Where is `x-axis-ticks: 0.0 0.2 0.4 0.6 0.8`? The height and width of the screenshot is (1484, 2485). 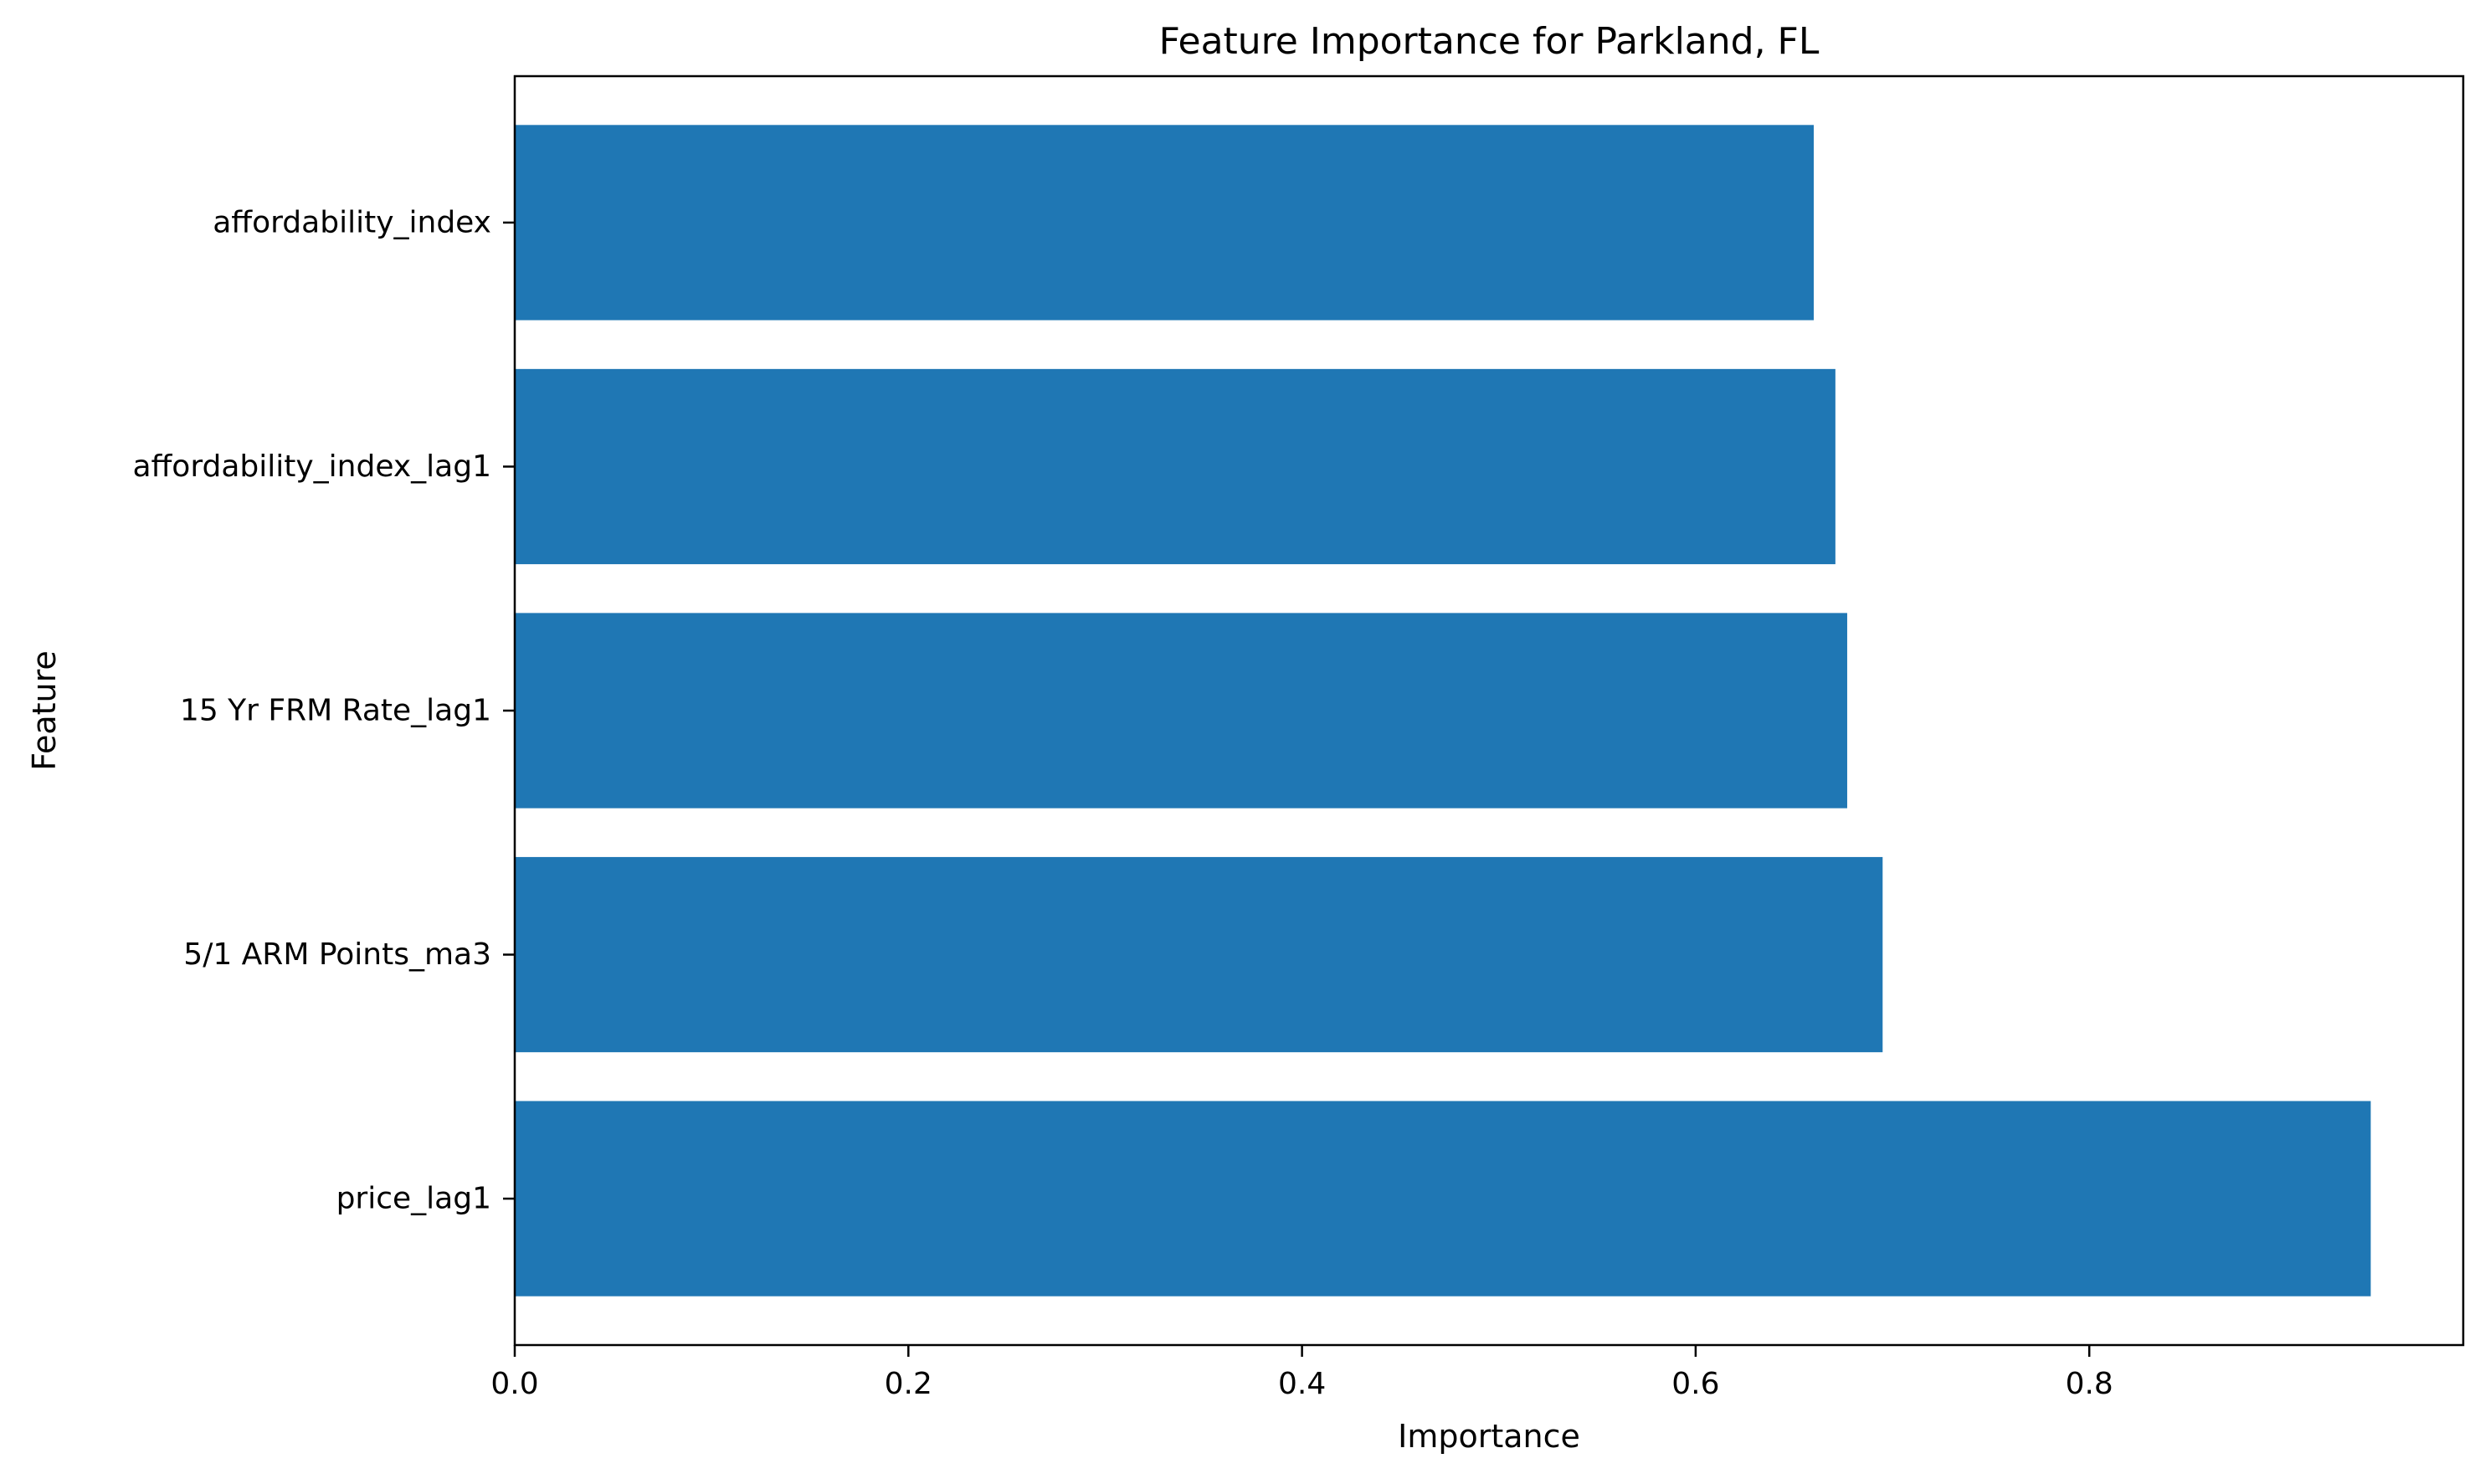
x-axis-ticks: 0.0 0.2 0.4 0.6 0.8 is located at coordinates (1301, 1373).